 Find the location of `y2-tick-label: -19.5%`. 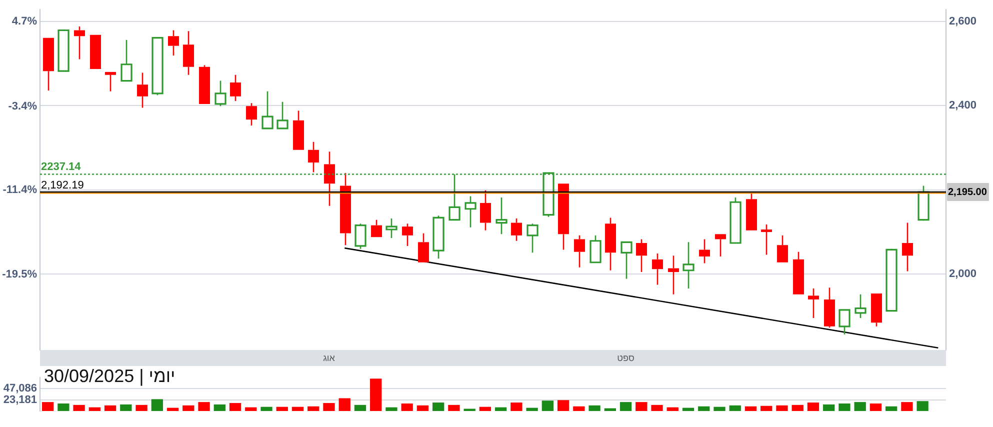

y2-tick-label: -19.5% is located at coordinates (20, 274).